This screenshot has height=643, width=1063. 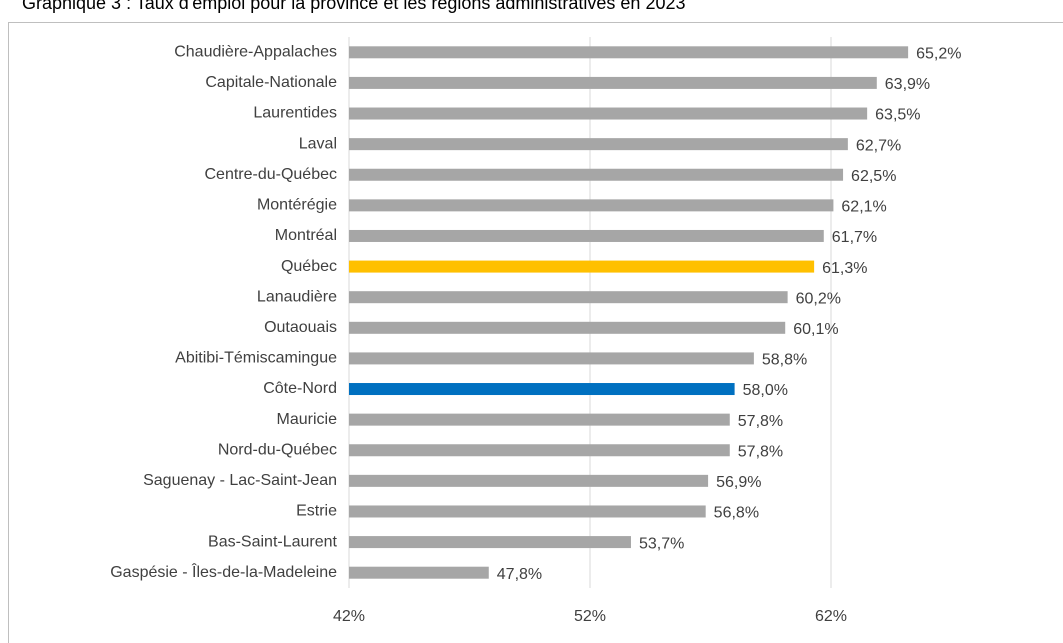 What do you see at coordinates (270, 174) in the screenshot?
I see `y-tick-label: Centre-du-Québec` at bounding box center [270, 174].